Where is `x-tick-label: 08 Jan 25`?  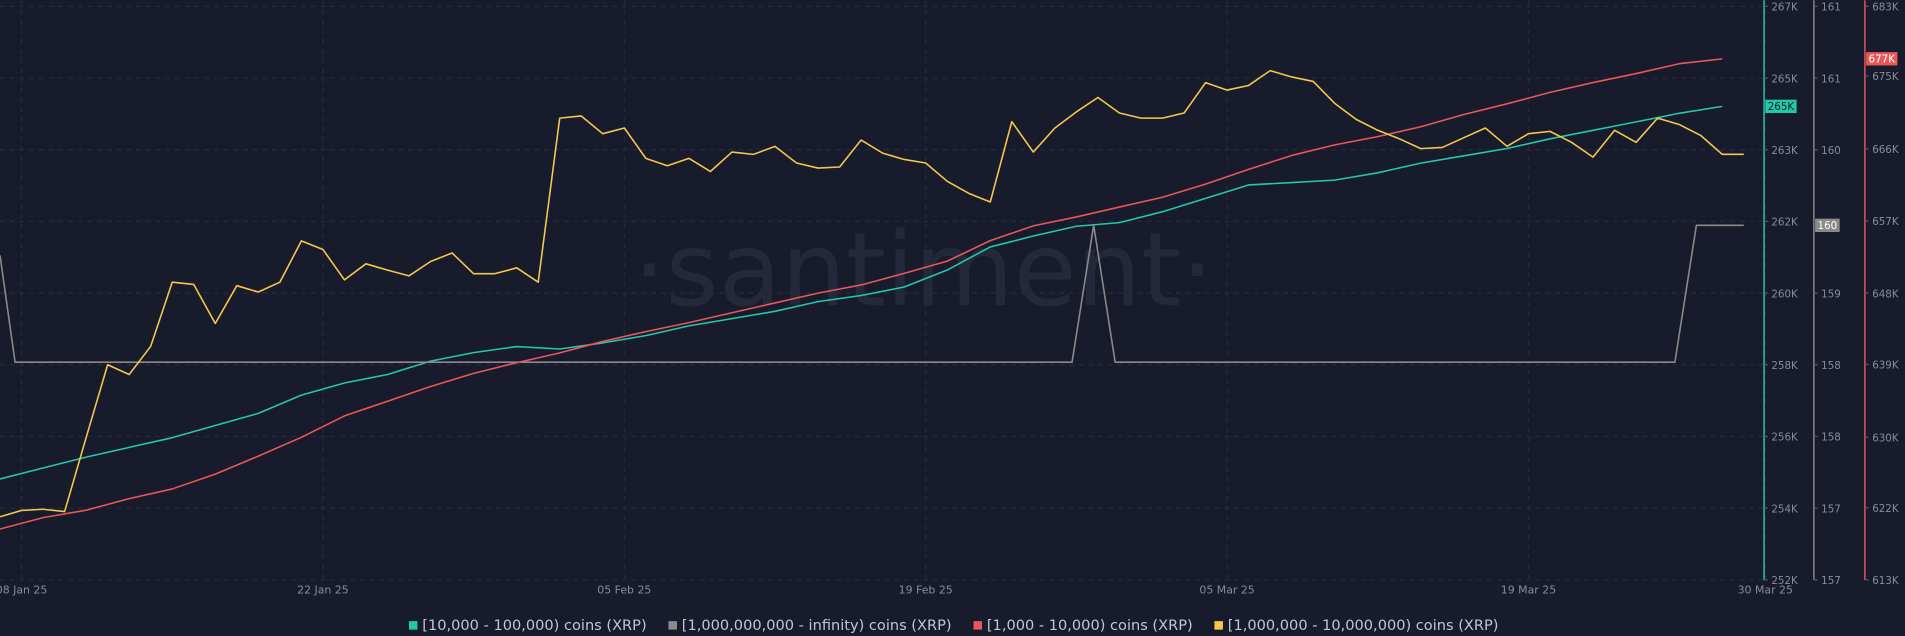 x-tick-label: 08 Jan 25 is located at coordinates (23, 590).